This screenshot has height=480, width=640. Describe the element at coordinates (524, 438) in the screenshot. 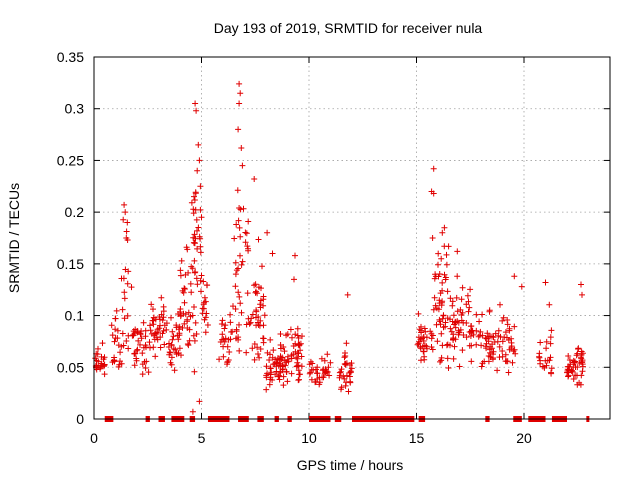

I see `x-tick-label: 20` at that location.